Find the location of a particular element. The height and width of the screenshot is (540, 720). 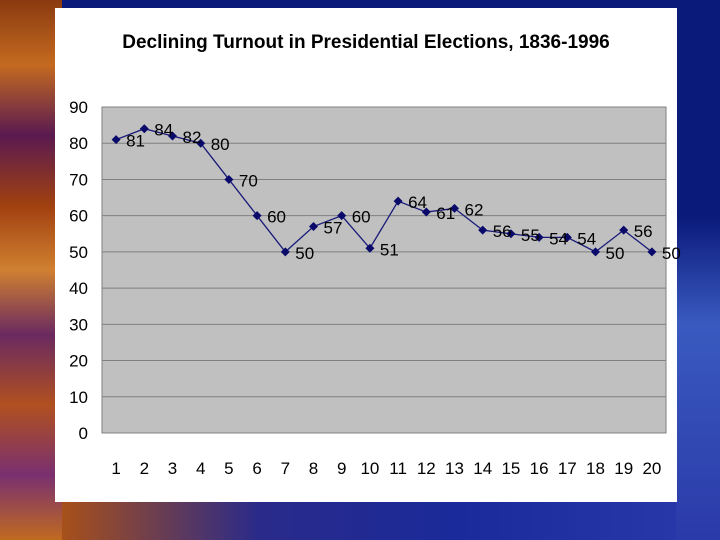

x-tick-label: 14 is located at coordinates (482, 468).